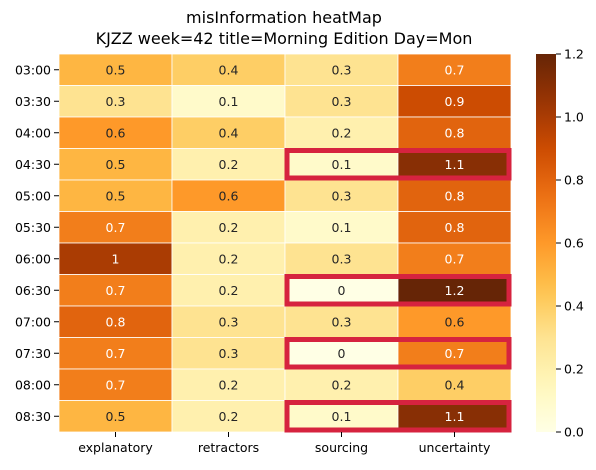 The height and width of the screenshot is (470, 596). Describe the element at coordinates (574, 432) in the screenshot. I see `colorbar-tick-label: 0.0` at that location.